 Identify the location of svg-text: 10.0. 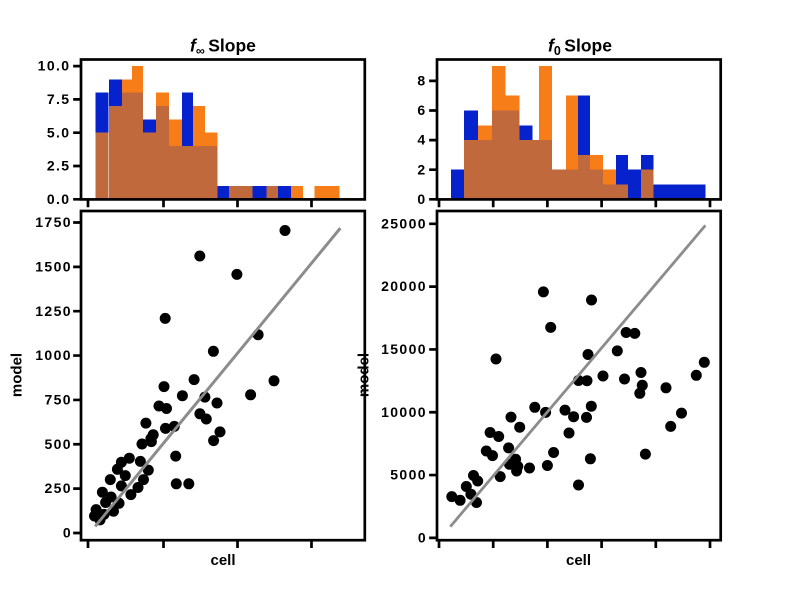
(54, 66).